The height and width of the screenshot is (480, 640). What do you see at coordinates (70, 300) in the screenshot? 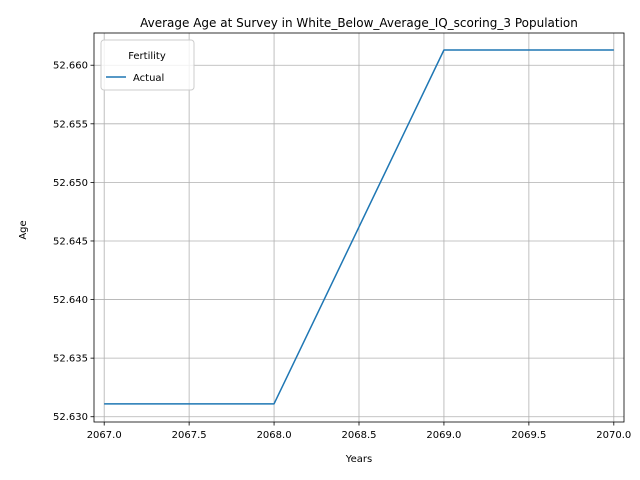
I see `y-tick-label: 52.640` at bounding box center [70, 300].